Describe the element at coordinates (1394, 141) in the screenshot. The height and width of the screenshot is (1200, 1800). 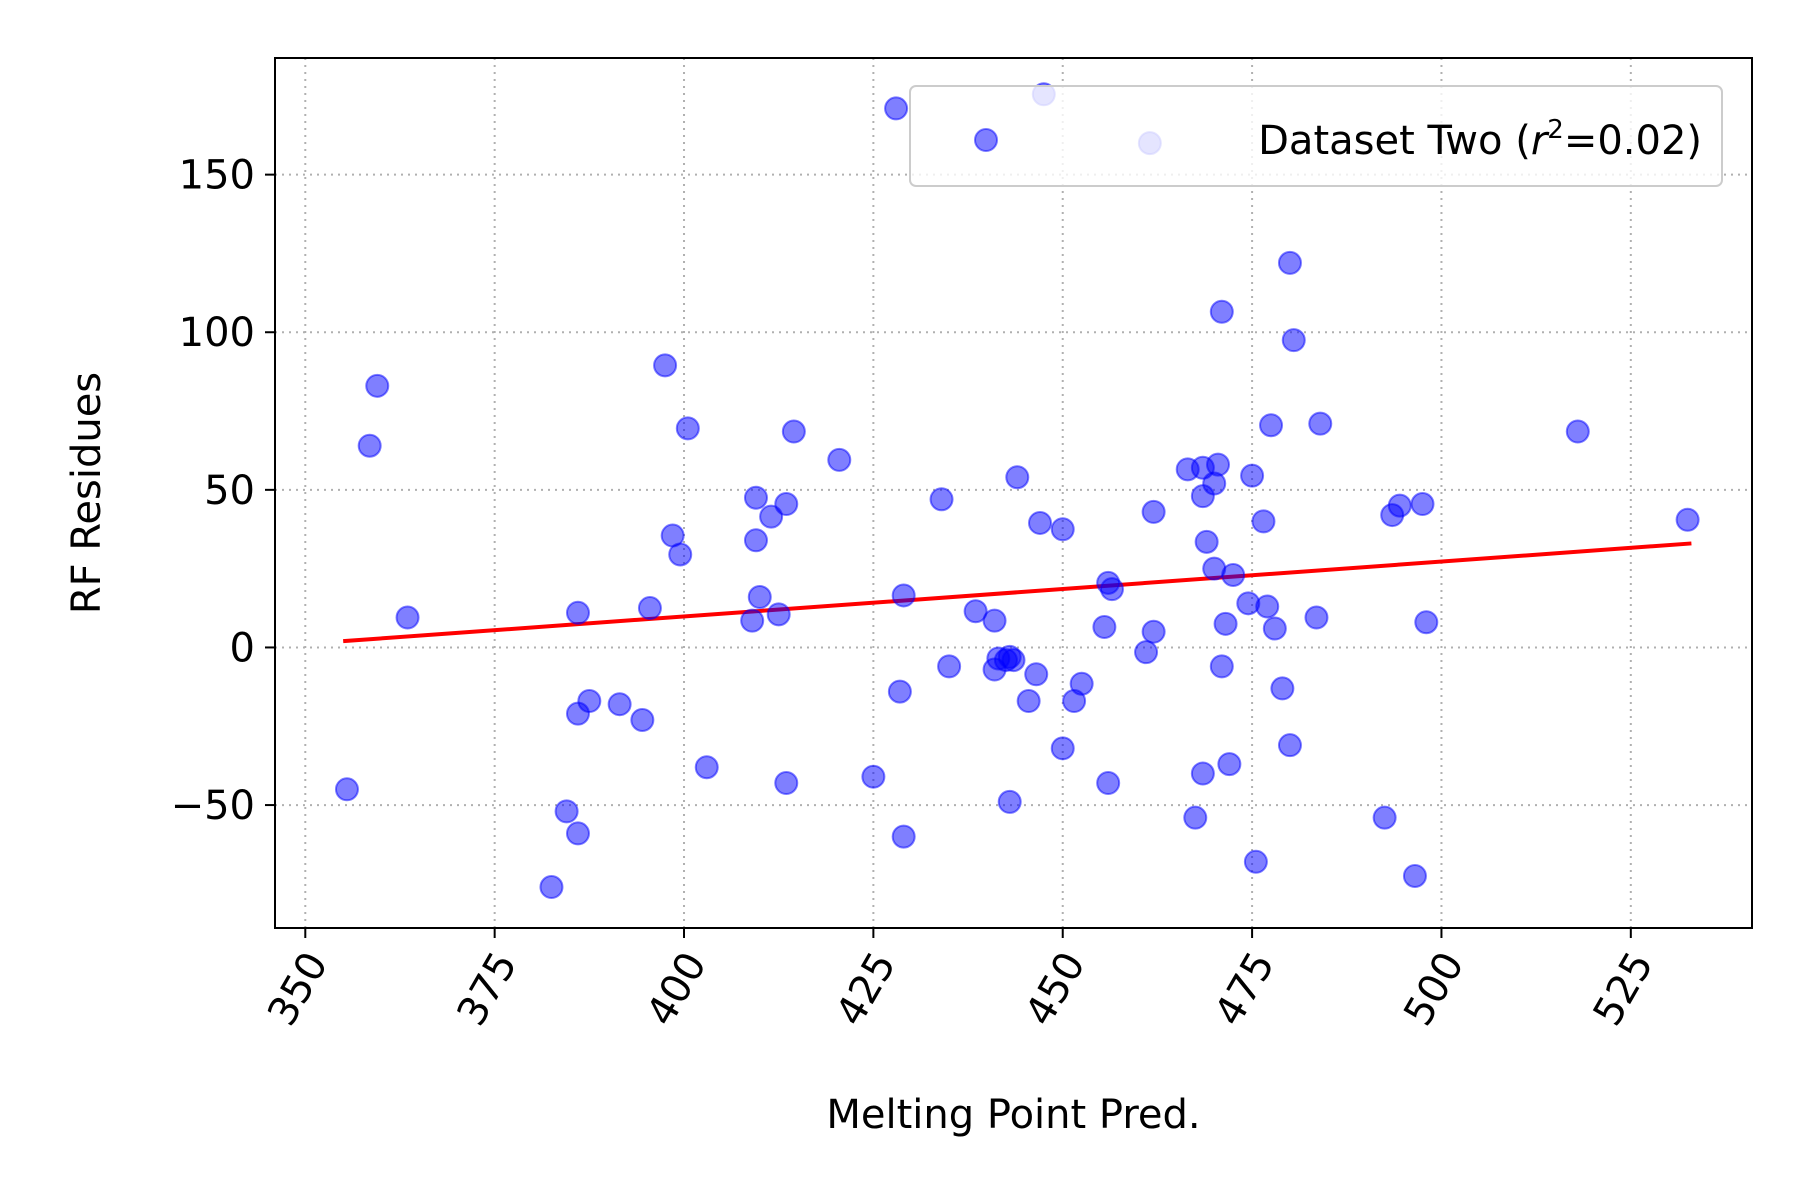
I see `legend-label-prefix: Dataset Two (` at that location.